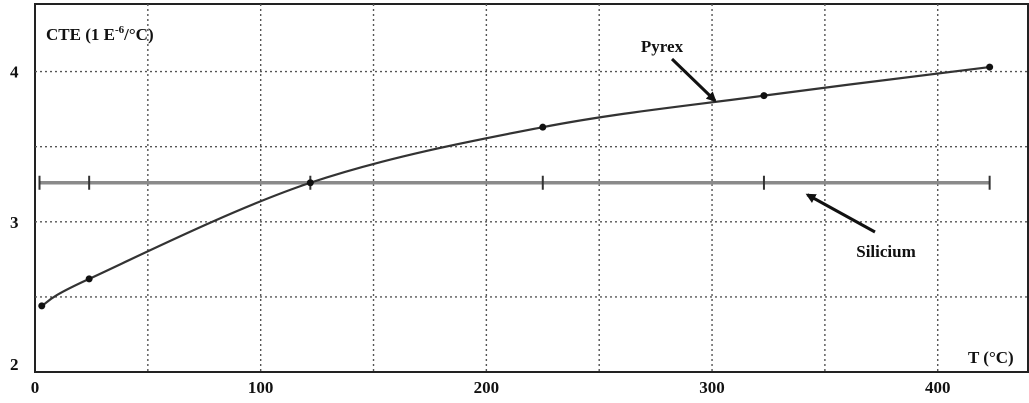  What do you see at coordinates (712, 387) in the screenshot?
I see `x-tick-label: 300` at bounding box center [712, 387].